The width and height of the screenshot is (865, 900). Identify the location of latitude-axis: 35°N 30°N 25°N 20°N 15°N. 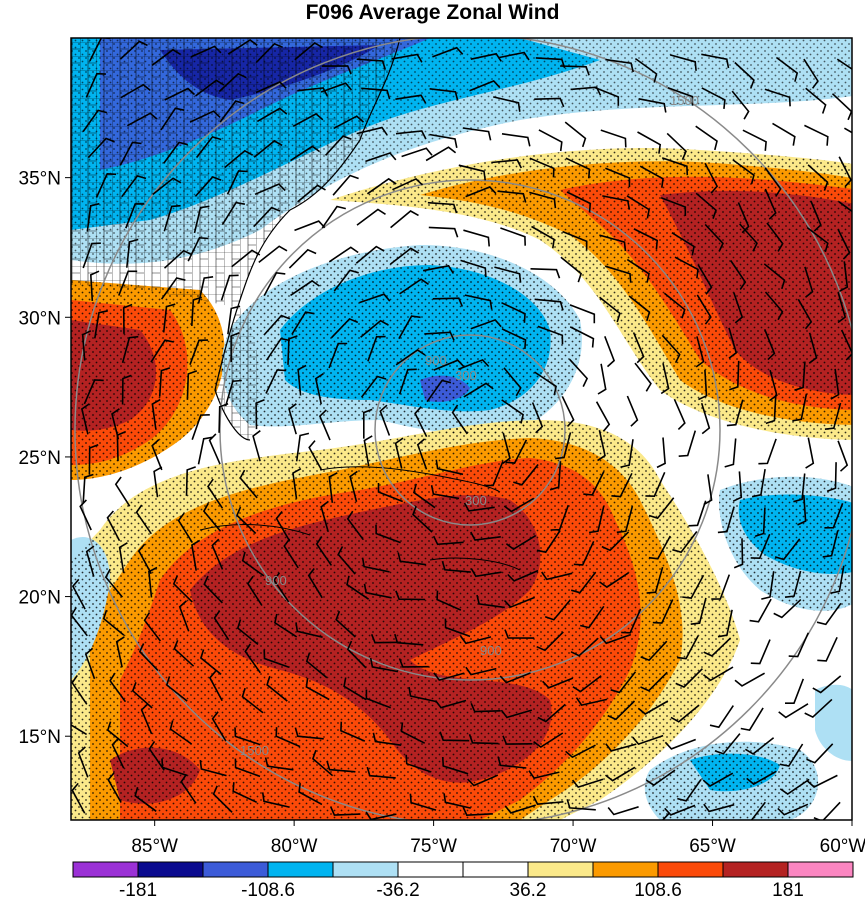
(45, 458).